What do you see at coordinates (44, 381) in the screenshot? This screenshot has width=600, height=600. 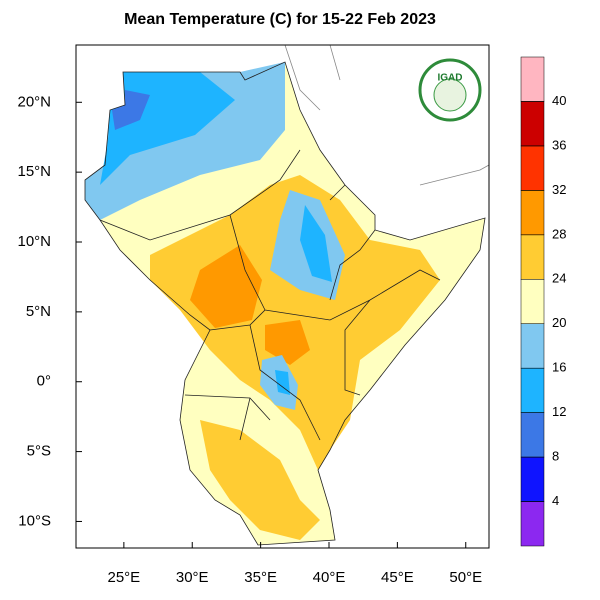 I see `y-tick-label: 0°` at bounding box center [44, 381].